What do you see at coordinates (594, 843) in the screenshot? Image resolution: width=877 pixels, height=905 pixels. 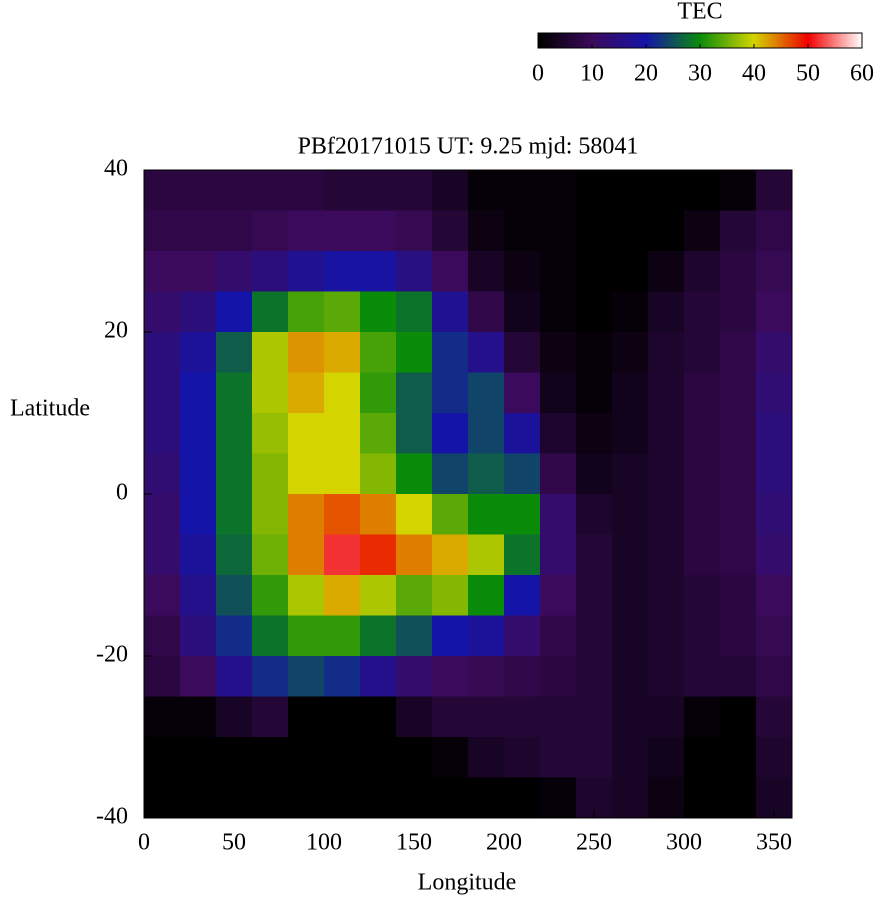 I see `x-tick-label: 250` at bounding box center [594, 843].